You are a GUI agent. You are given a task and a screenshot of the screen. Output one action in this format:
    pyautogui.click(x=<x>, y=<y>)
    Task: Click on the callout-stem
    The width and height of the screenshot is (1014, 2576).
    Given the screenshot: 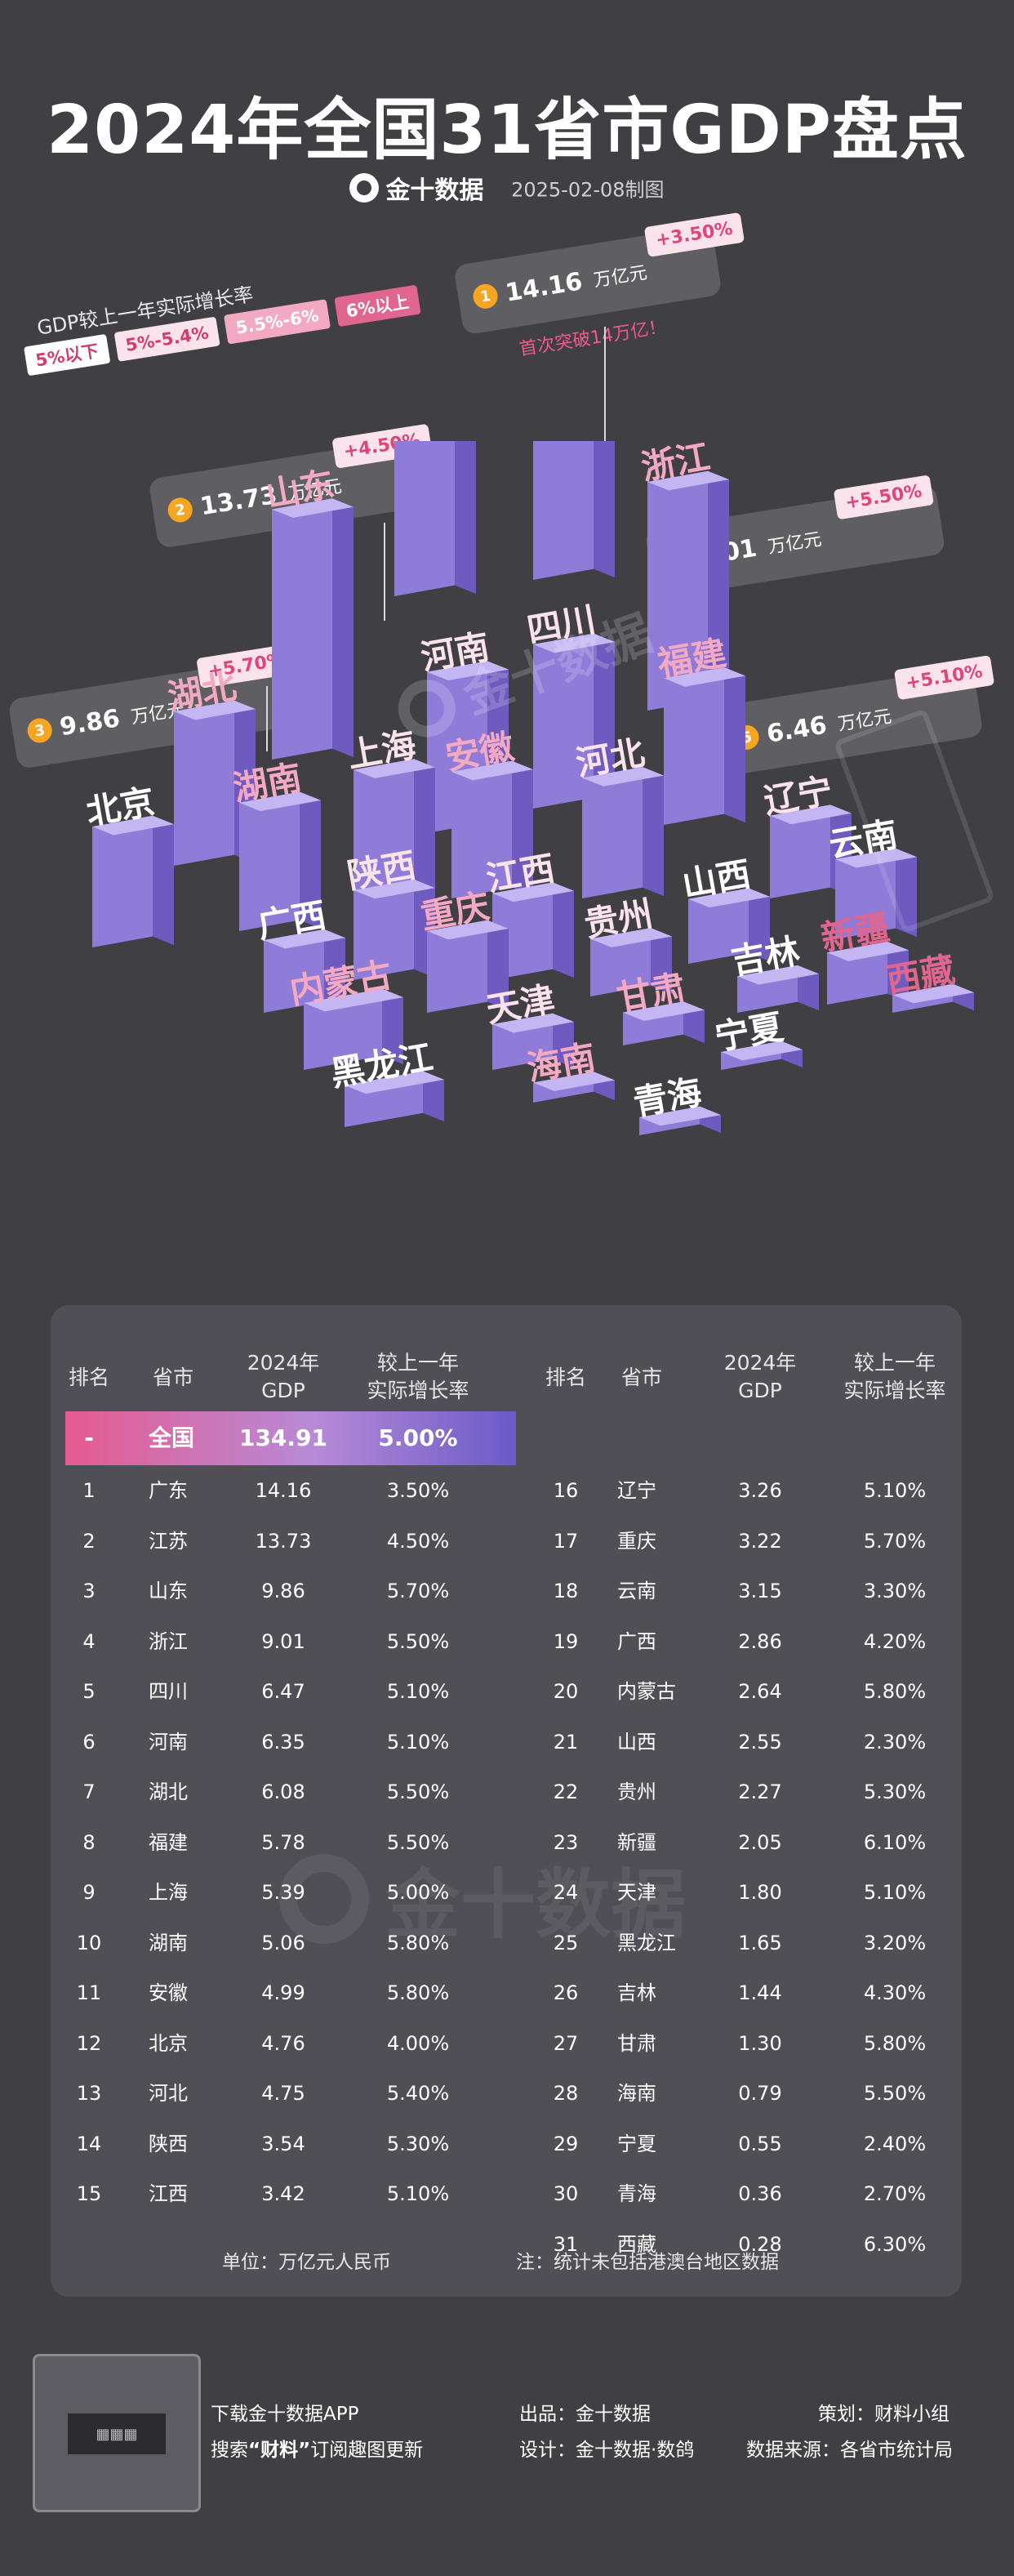 What is the action you would take?
    pyautogui.click(x=267, y=718)
    